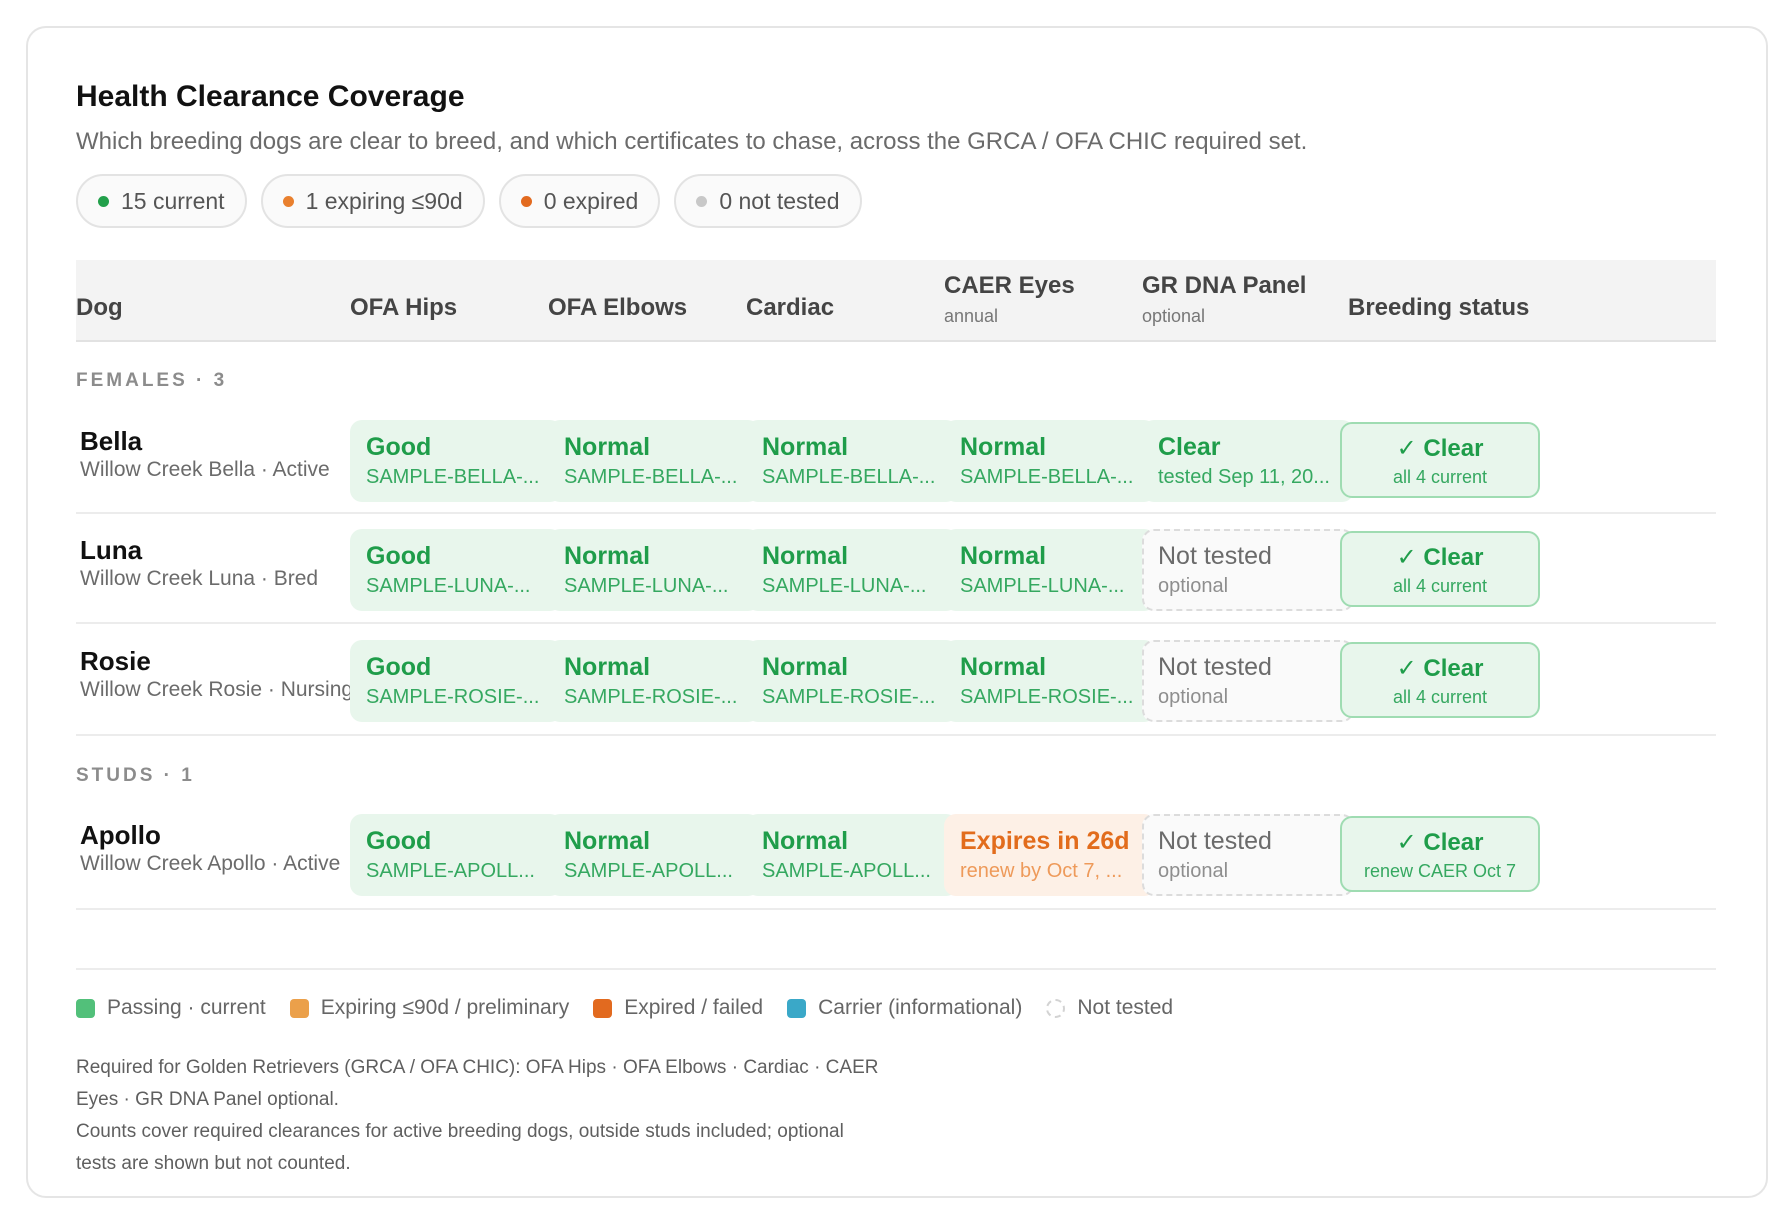  What do you see at coordinates (1193, 697) in the screenshot?
I see `clearance-note: optional` at bounding box center [1193, 697].